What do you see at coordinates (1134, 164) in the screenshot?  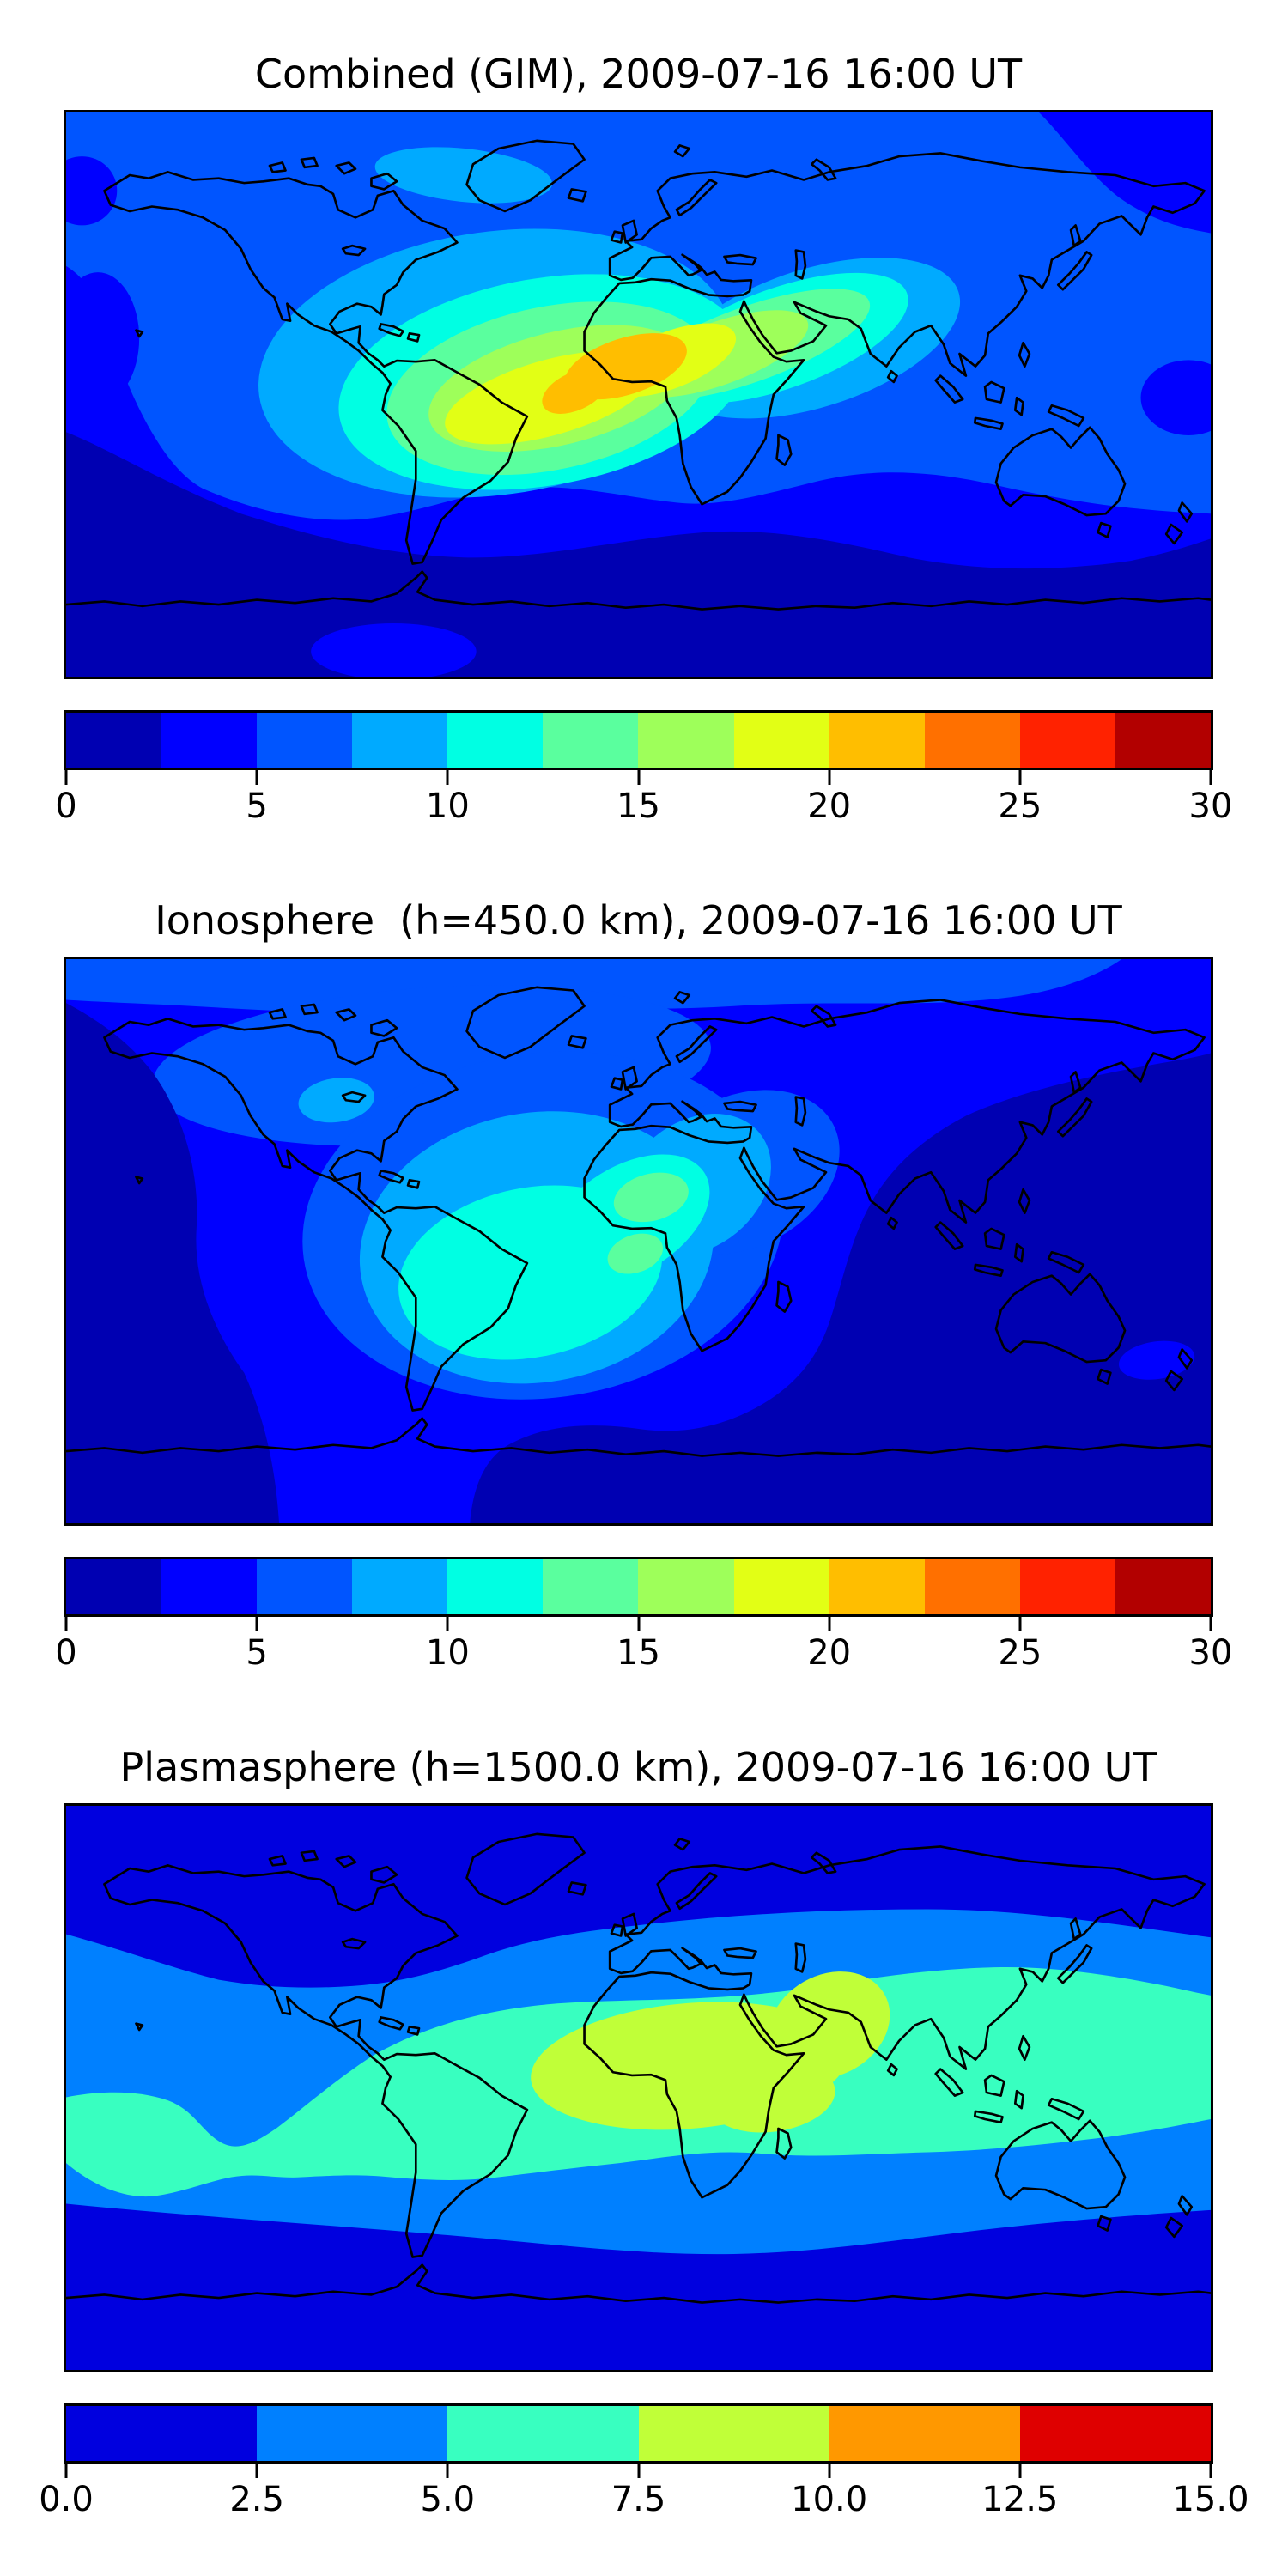 I see `contour-low-ne-corner` at bounding box center [1134, 164].